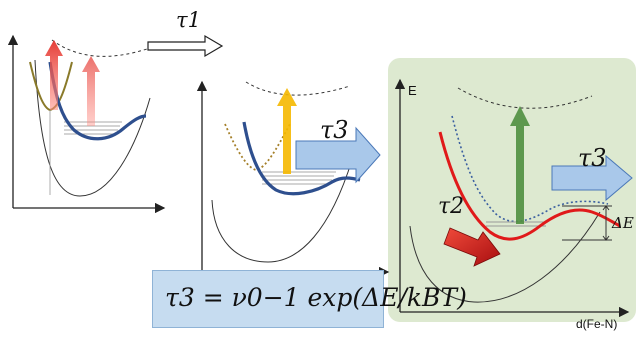  I want to click on panel3-blue-dotted-curve, so click(530, 169).